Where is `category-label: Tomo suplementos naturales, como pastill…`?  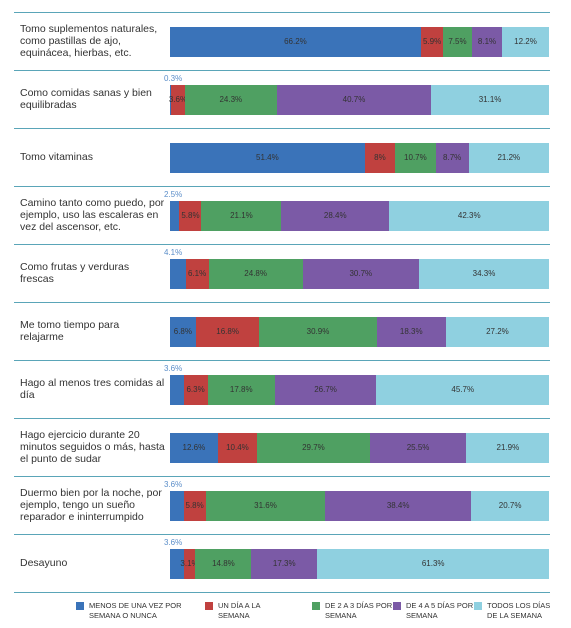
category-label: Tomo suplementos naturales, como pastill… is located at coordinates (89, 41).